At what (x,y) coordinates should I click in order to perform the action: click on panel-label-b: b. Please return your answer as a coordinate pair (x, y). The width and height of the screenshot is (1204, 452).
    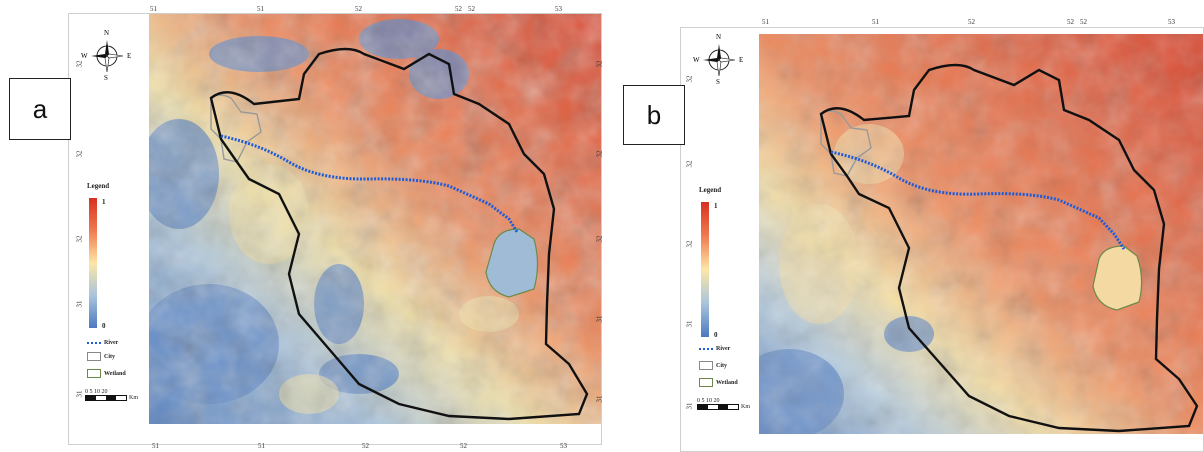
    Looking at the image, I should click on (654, 115).